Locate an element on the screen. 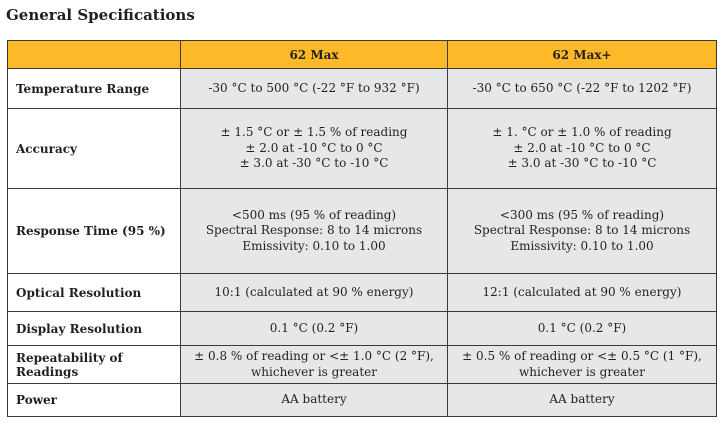  header-row: 62 Max 62 Max+ is located at coordinates (362, 54).